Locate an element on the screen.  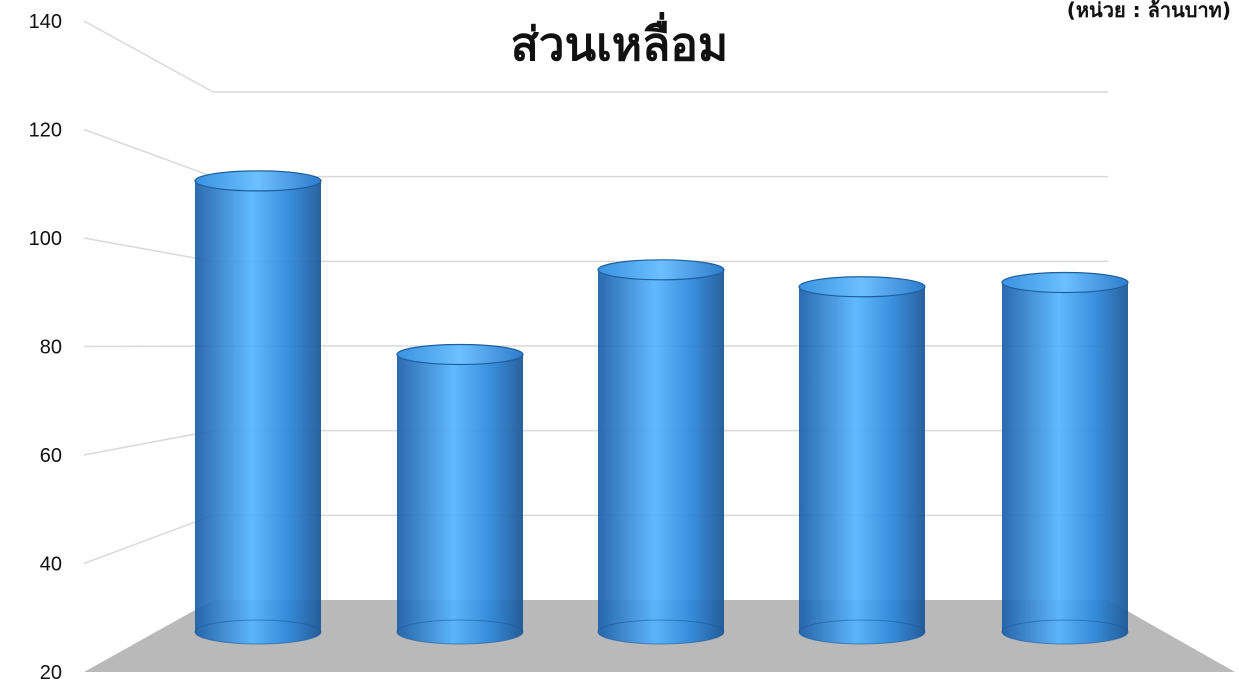
y-tick-label: 120 is located at coordinates (45, 131).